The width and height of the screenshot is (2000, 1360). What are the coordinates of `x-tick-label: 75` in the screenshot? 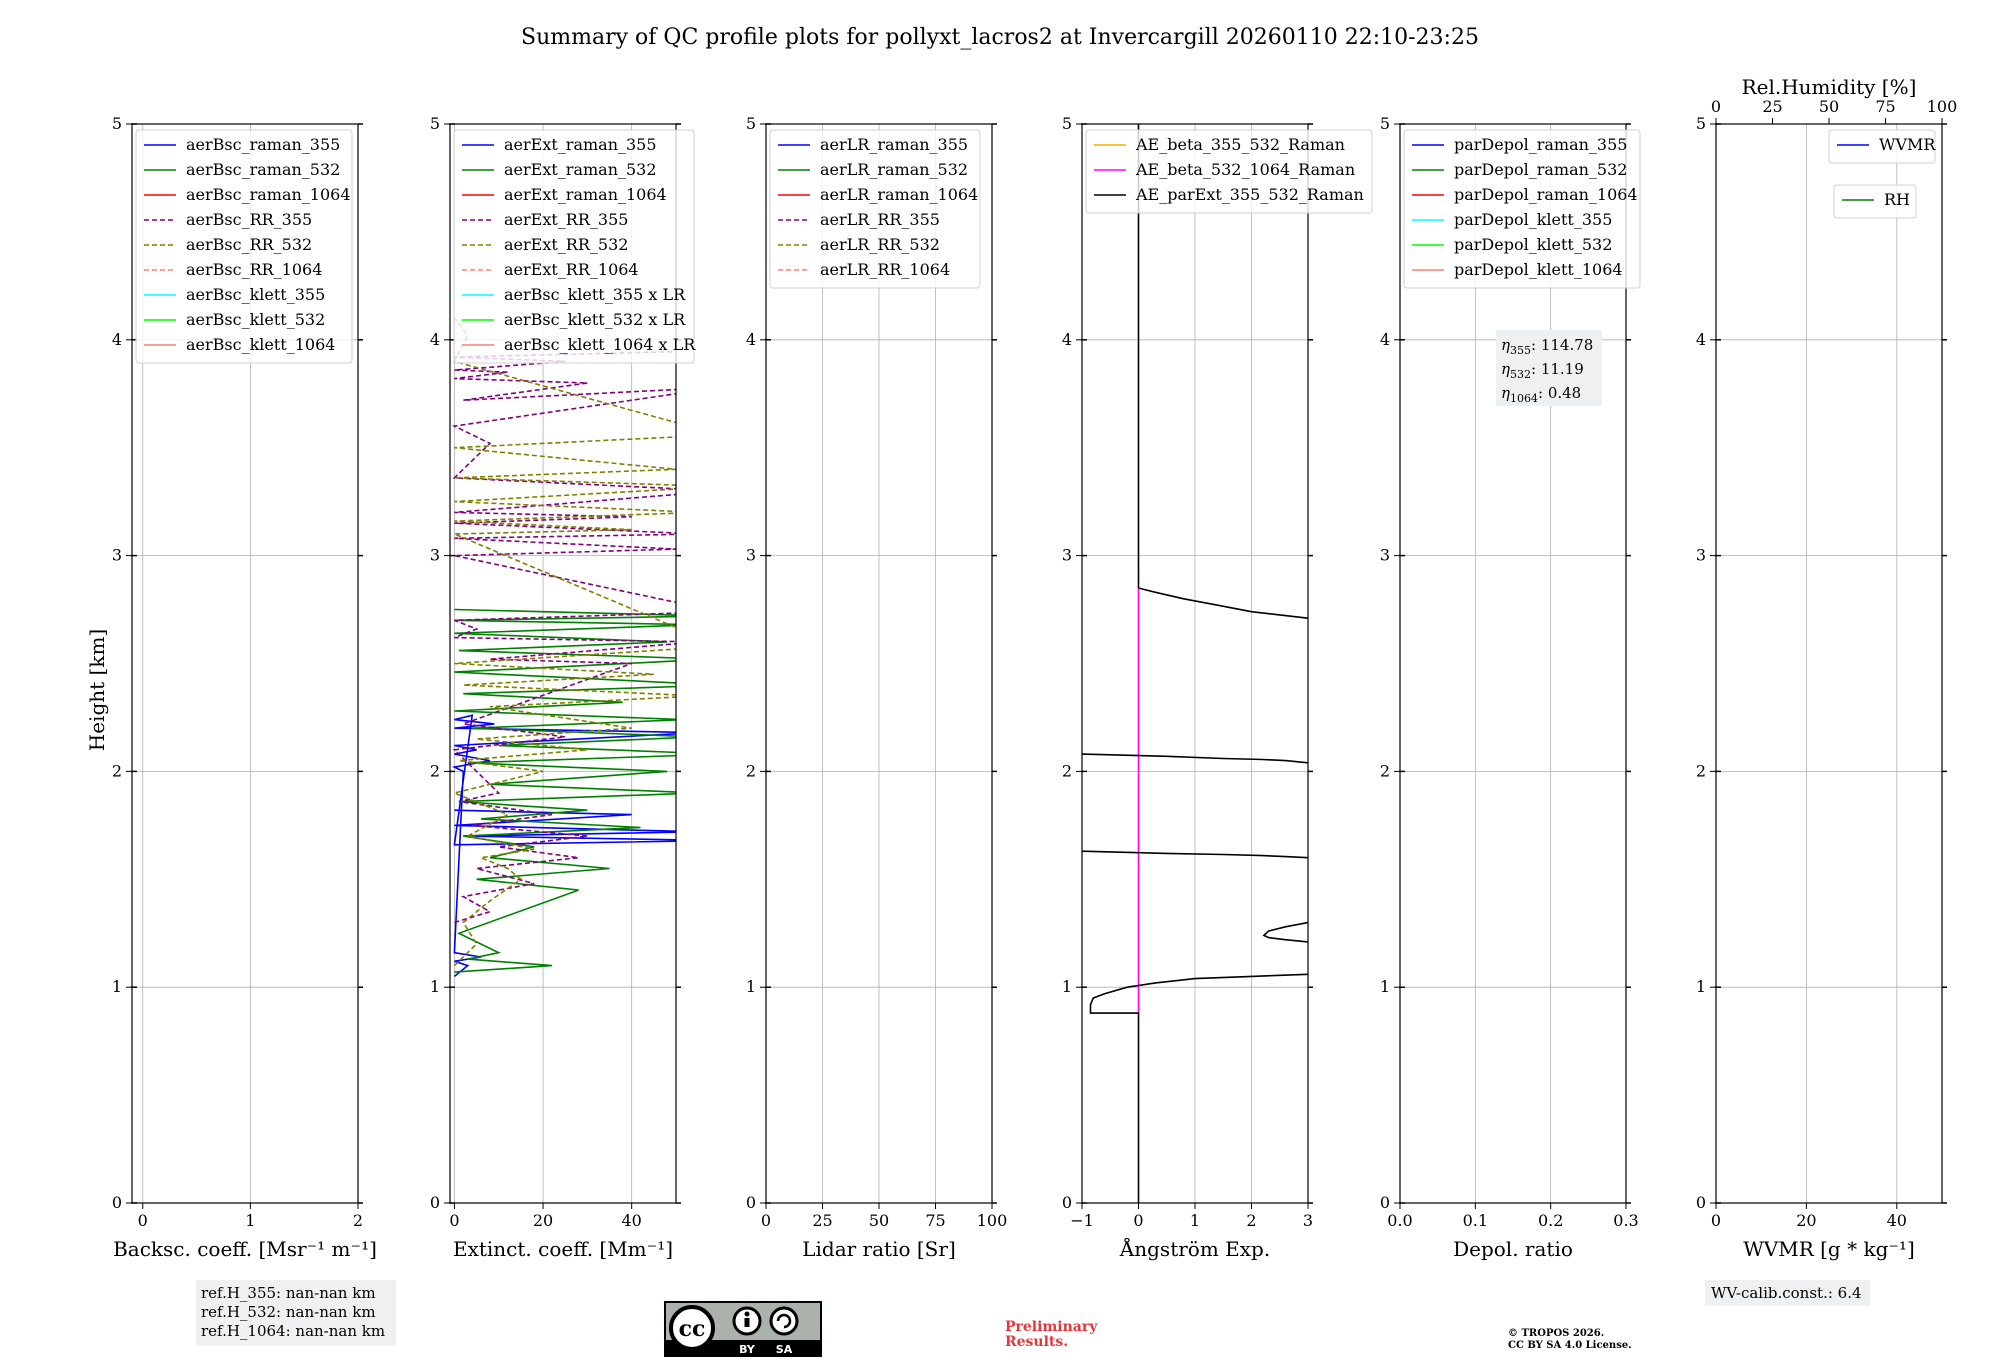 It's located at (935, 1220).